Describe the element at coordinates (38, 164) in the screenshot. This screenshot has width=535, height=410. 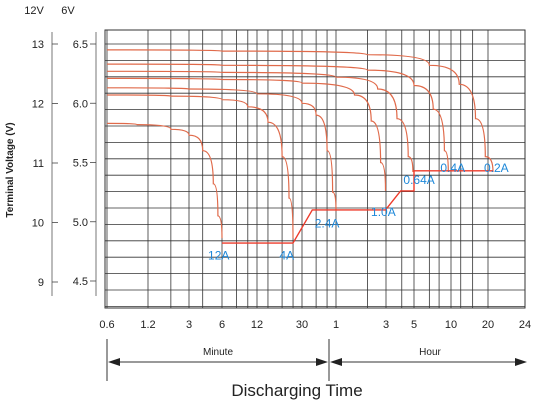
I see `y12-tick-label: 11` at that location.